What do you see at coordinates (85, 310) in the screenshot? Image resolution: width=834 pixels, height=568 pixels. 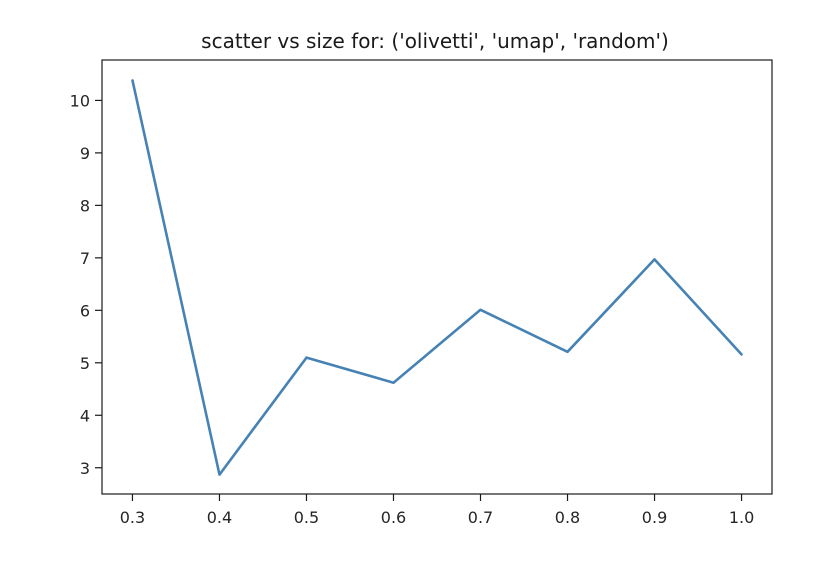 I see `y-tick-label: 6` at bounding box center [85, 310].